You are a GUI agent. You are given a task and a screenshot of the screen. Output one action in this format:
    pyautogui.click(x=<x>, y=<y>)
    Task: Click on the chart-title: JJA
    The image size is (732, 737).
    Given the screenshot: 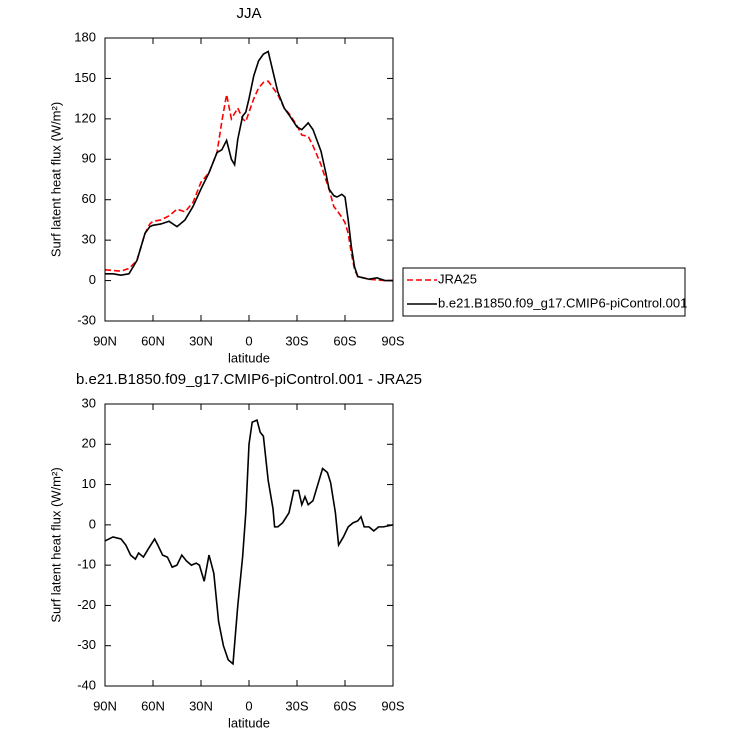 What is the action you would take?
    pyautogui.click(x=248, y=13)
    